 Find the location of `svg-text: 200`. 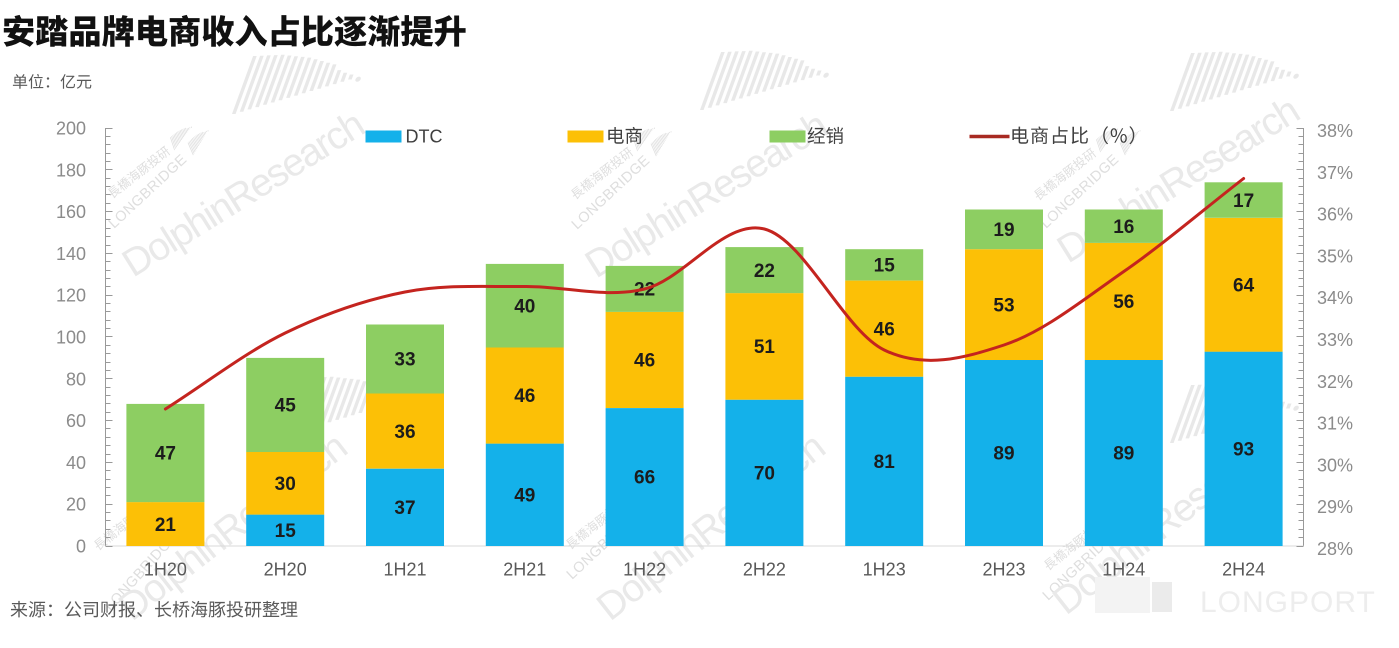

svg-text: 200 is located at coordinates (71, 129).